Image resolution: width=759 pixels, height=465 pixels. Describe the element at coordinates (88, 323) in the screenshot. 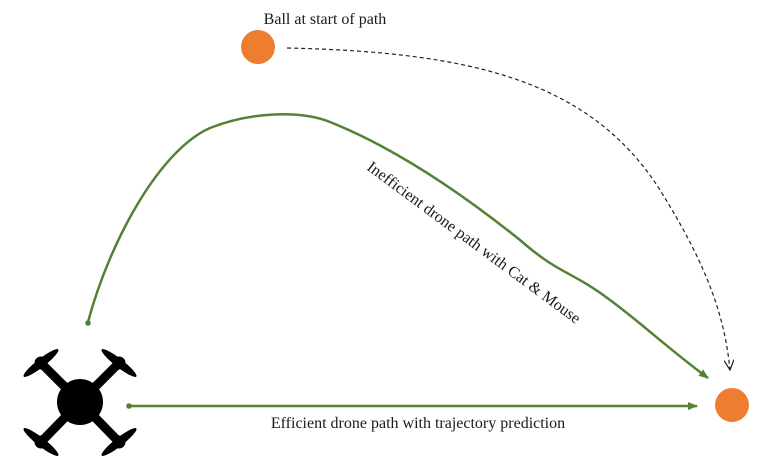

I see `inefficient-path-start-dot` at that location.